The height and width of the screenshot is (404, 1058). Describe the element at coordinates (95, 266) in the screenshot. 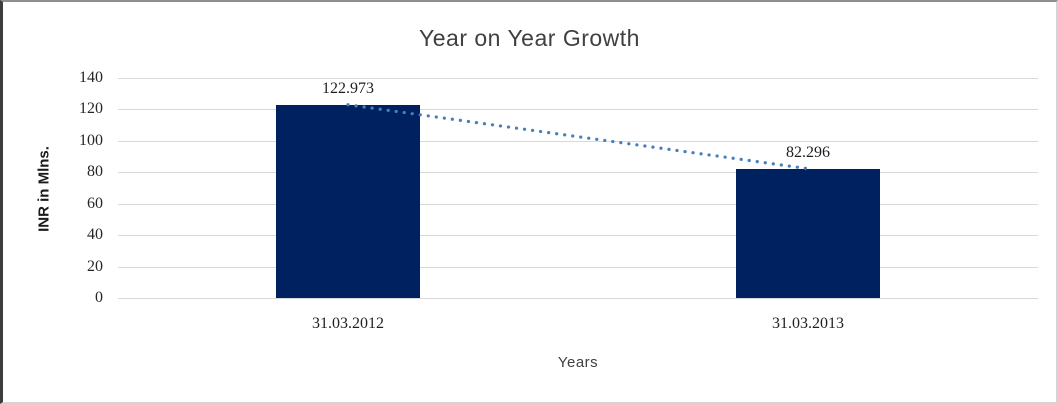

I see `y-tick-label: 20` at that location.